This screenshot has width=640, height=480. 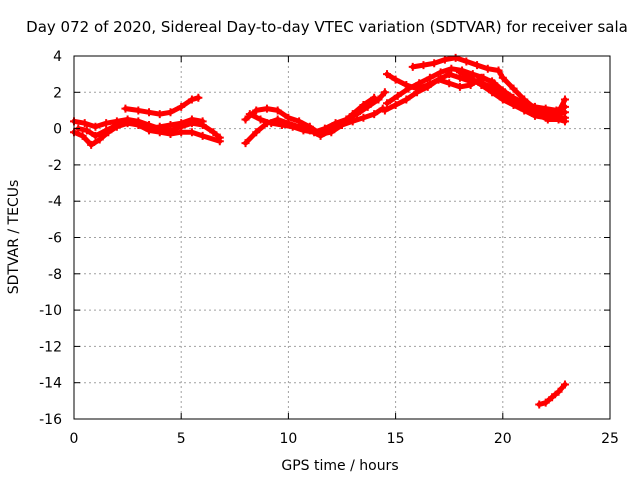 I want to click on y-tick-label: -16, so click(x=50, y=420).